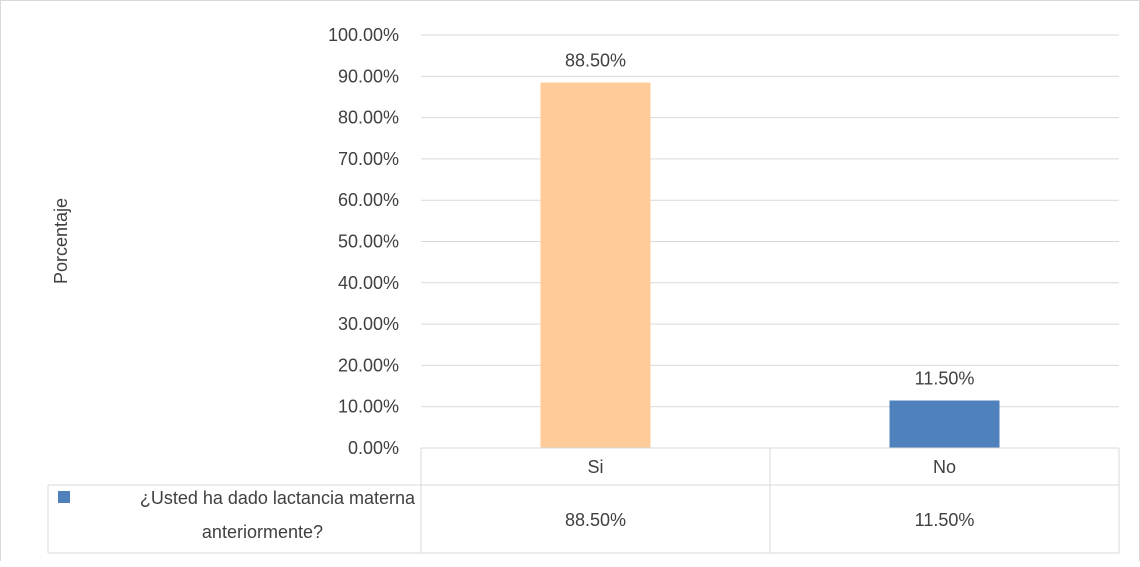 The width and height of the screenshot is (1140, 567). Describe the element at coordinates (945, 379) in the screenshot. I see `data-label-no: 11.50%` at that location.